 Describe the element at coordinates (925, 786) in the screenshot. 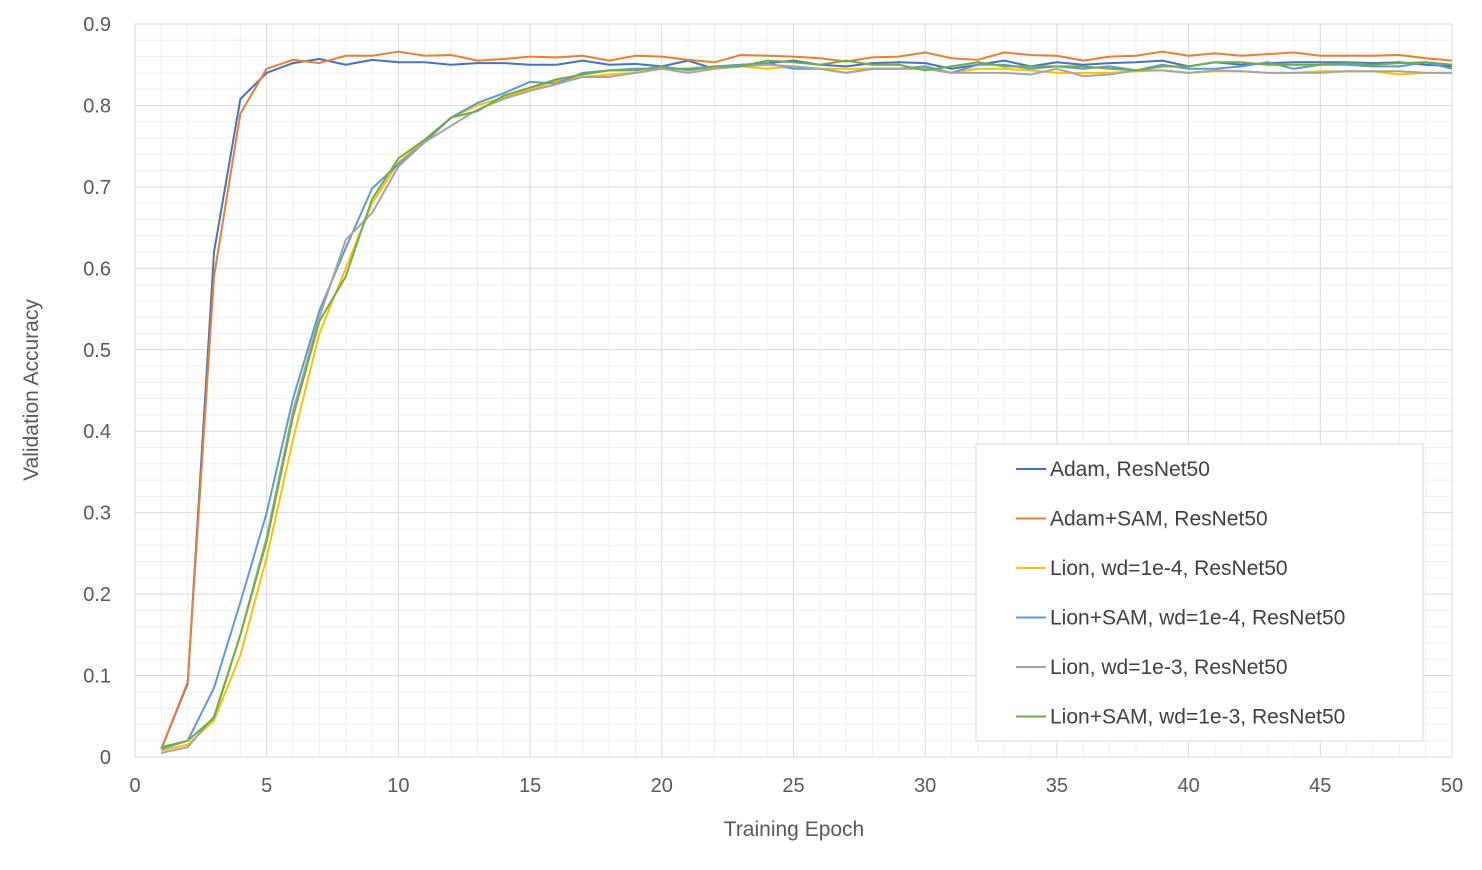

I see `x-tick-label: 30` at that location.